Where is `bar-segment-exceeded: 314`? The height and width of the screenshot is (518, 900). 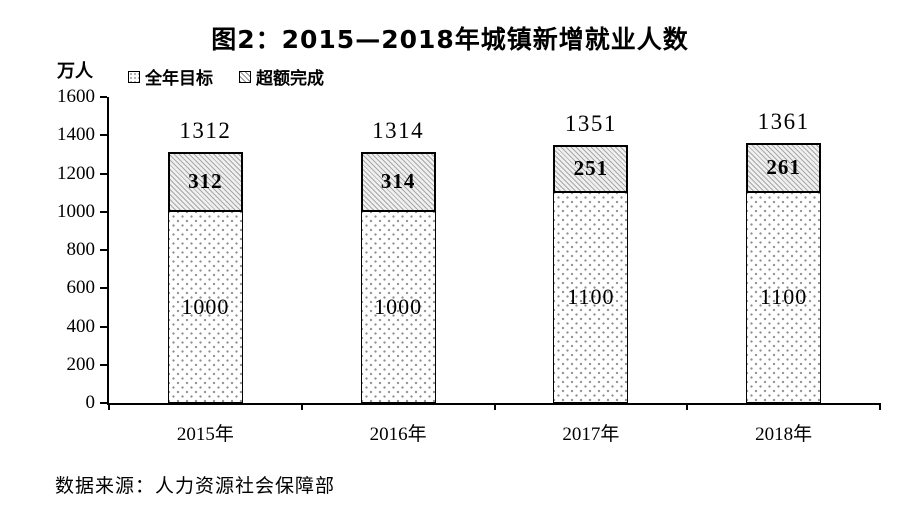
bar-segment-exceeded: 314 is located at coordinates (398, 181).